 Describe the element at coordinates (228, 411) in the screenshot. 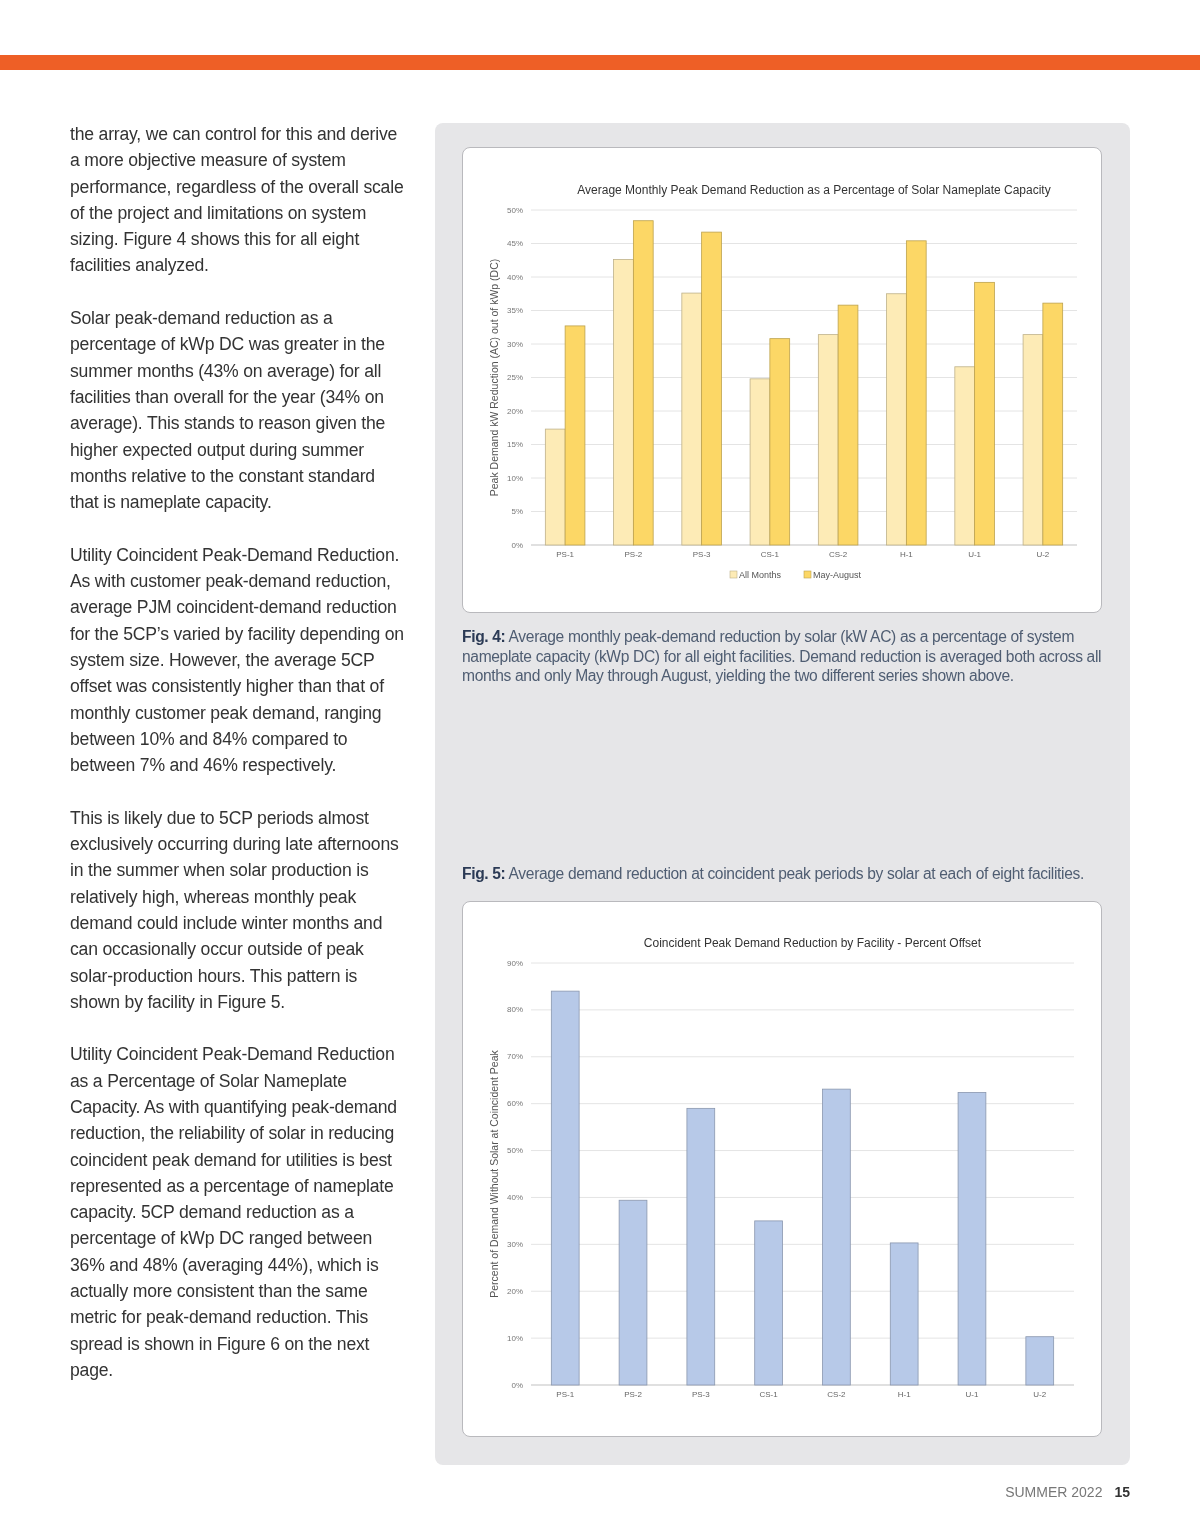

I see `text: Solar peak-demand reduction as a percentage of kWp DC was greater in the summer months (43% on average) for all facilities than overall for the year (34% on average). This stands to reason given the higher expected output during summer months relative to the constant standard that is nameplate capacity.` at that location.